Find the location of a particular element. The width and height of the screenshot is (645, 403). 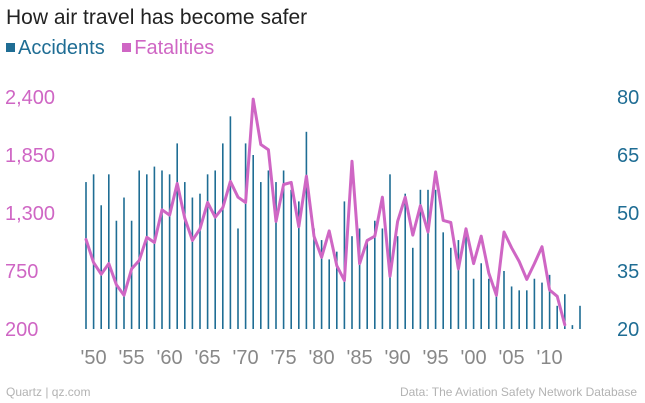

y-left-tick-label: 750 is located at coordinates (21, 272).